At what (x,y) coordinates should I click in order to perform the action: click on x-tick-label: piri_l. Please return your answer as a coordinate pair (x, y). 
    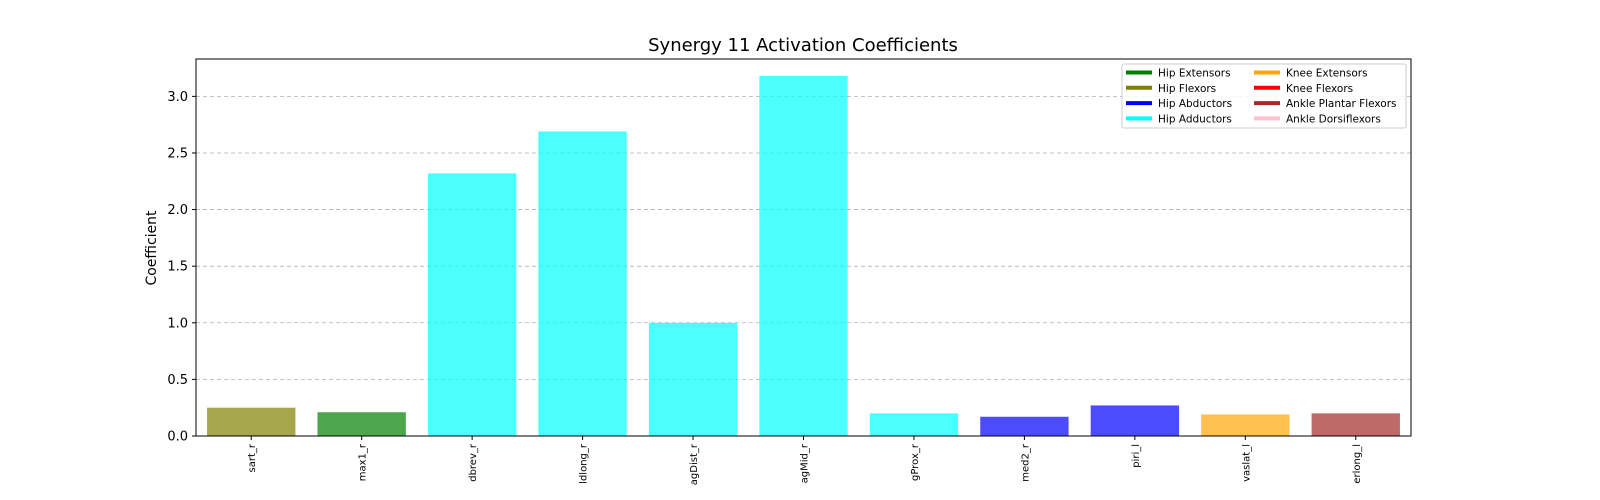
    Looking at the image, I should click on (1136, 456).